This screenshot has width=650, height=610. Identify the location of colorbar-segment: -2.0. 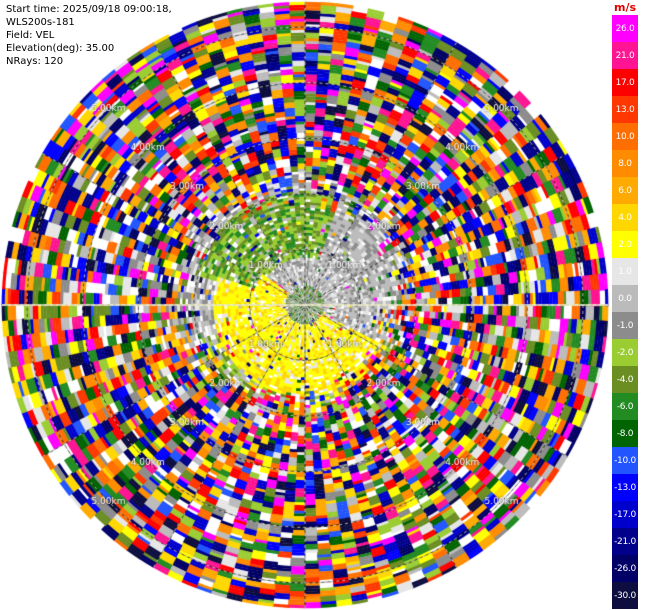
(625, 352).